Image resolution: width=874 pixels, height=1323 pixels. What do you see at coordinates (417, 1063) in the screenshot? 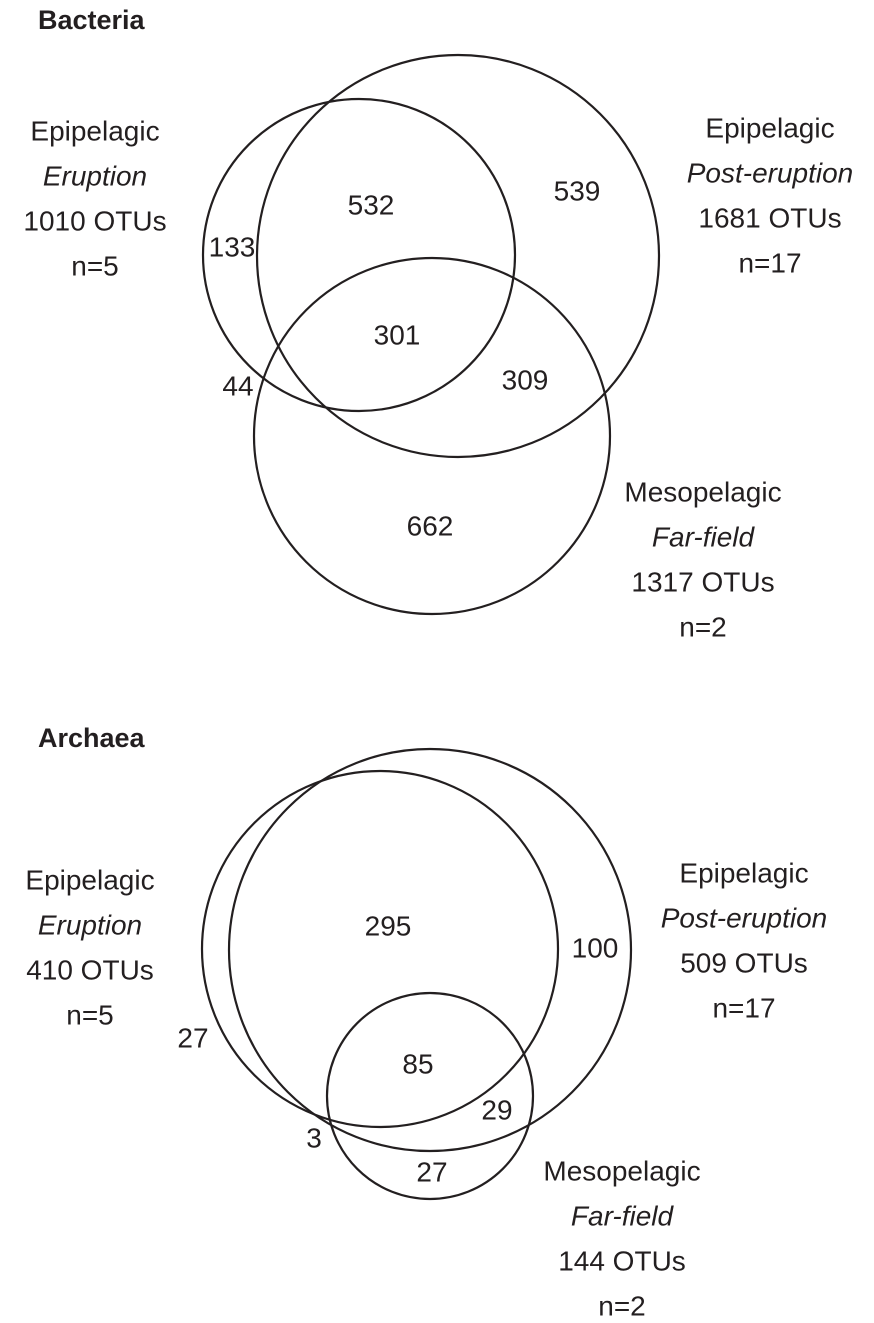
I see `region-count: 85` at bounding box center [417, 1063].